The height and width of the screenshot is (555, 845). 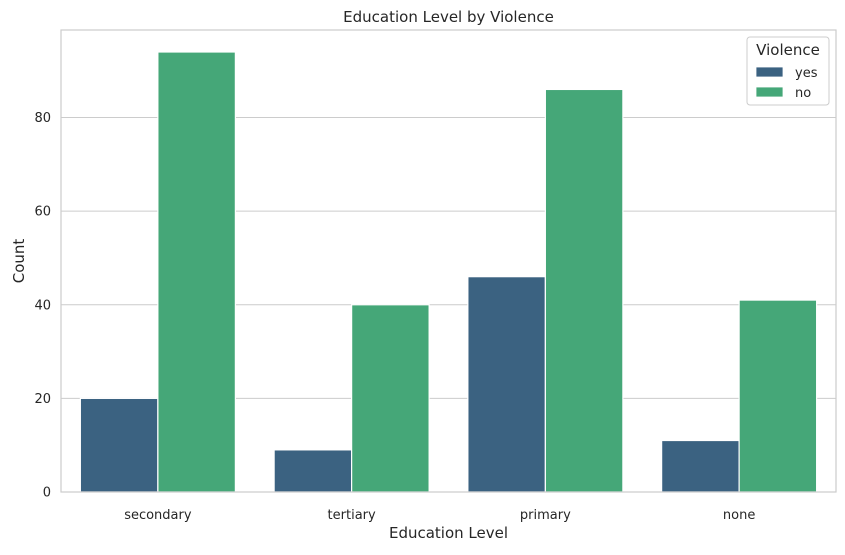 What do you see at coordinates (47, 493) in the screenshot?
I see `y-tick-label-0: 0` at bounding box center [47, 493].